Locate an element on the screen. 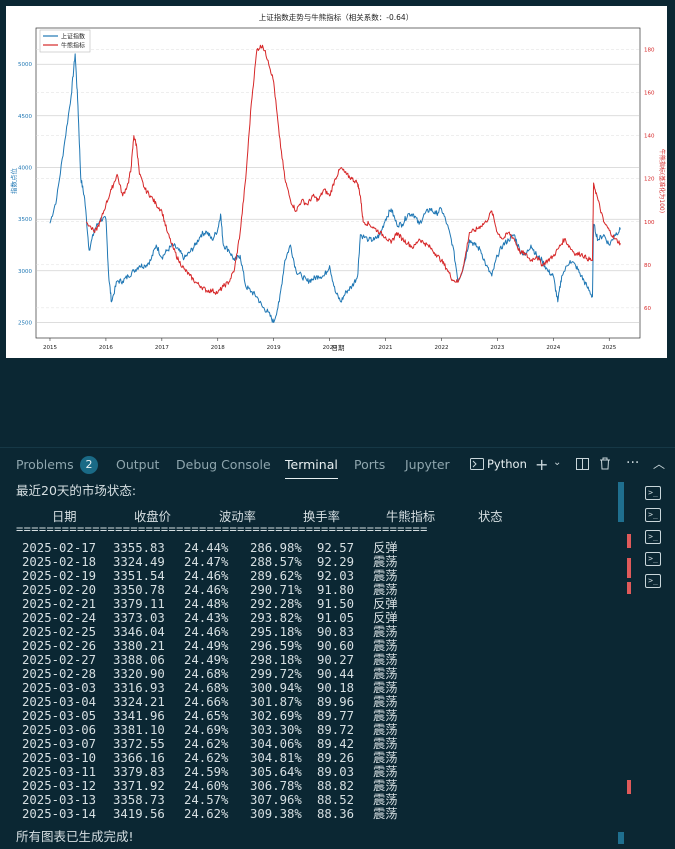 The width and height of the screenshot is (675, 849). cell-bull-bear: 92.03 is located at coordinates (336, 576).